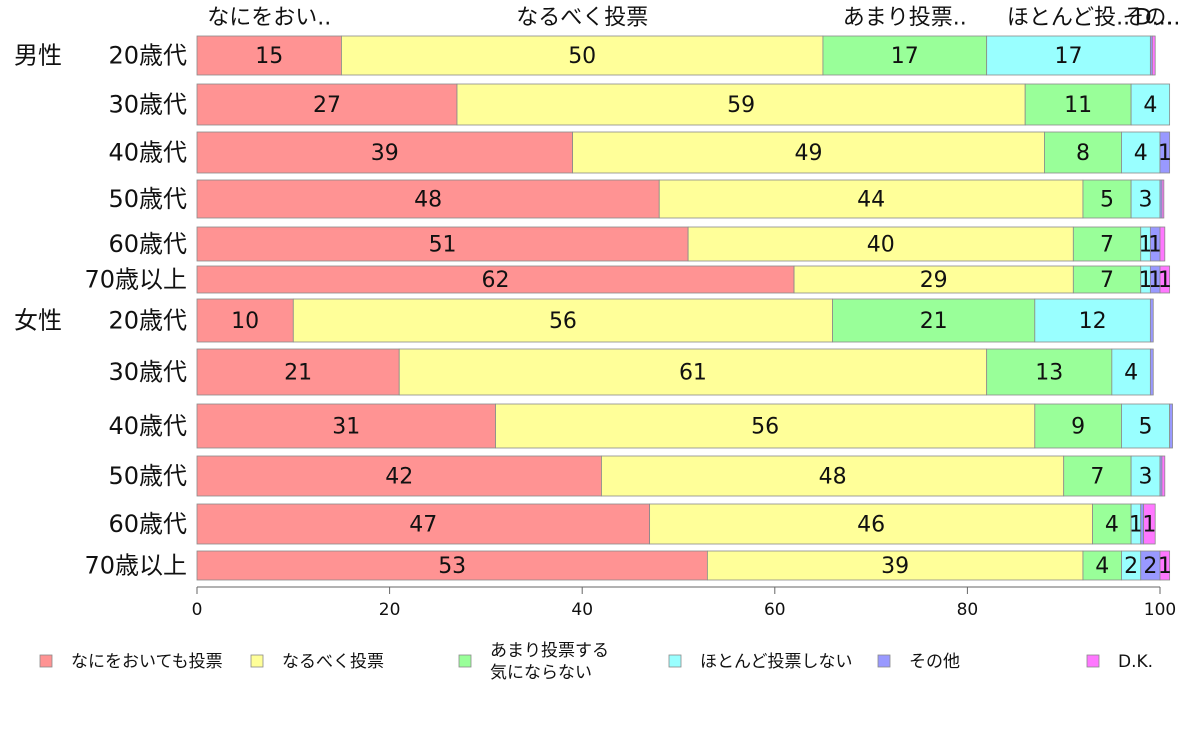 The image size is (1188, 736). Describe the element at coordinates (775, 610) in the screenshot. I see `x-tick-label: 60` at that location.